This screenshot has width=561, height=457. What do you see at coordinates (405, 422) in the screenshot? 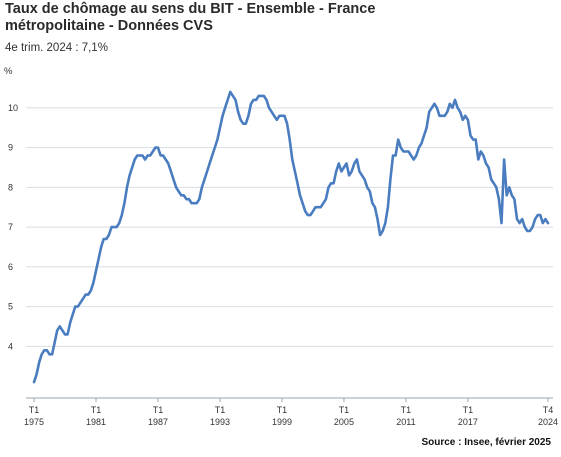
I see `x-tick-label-year: 2011` at bounding box center [405, 422].